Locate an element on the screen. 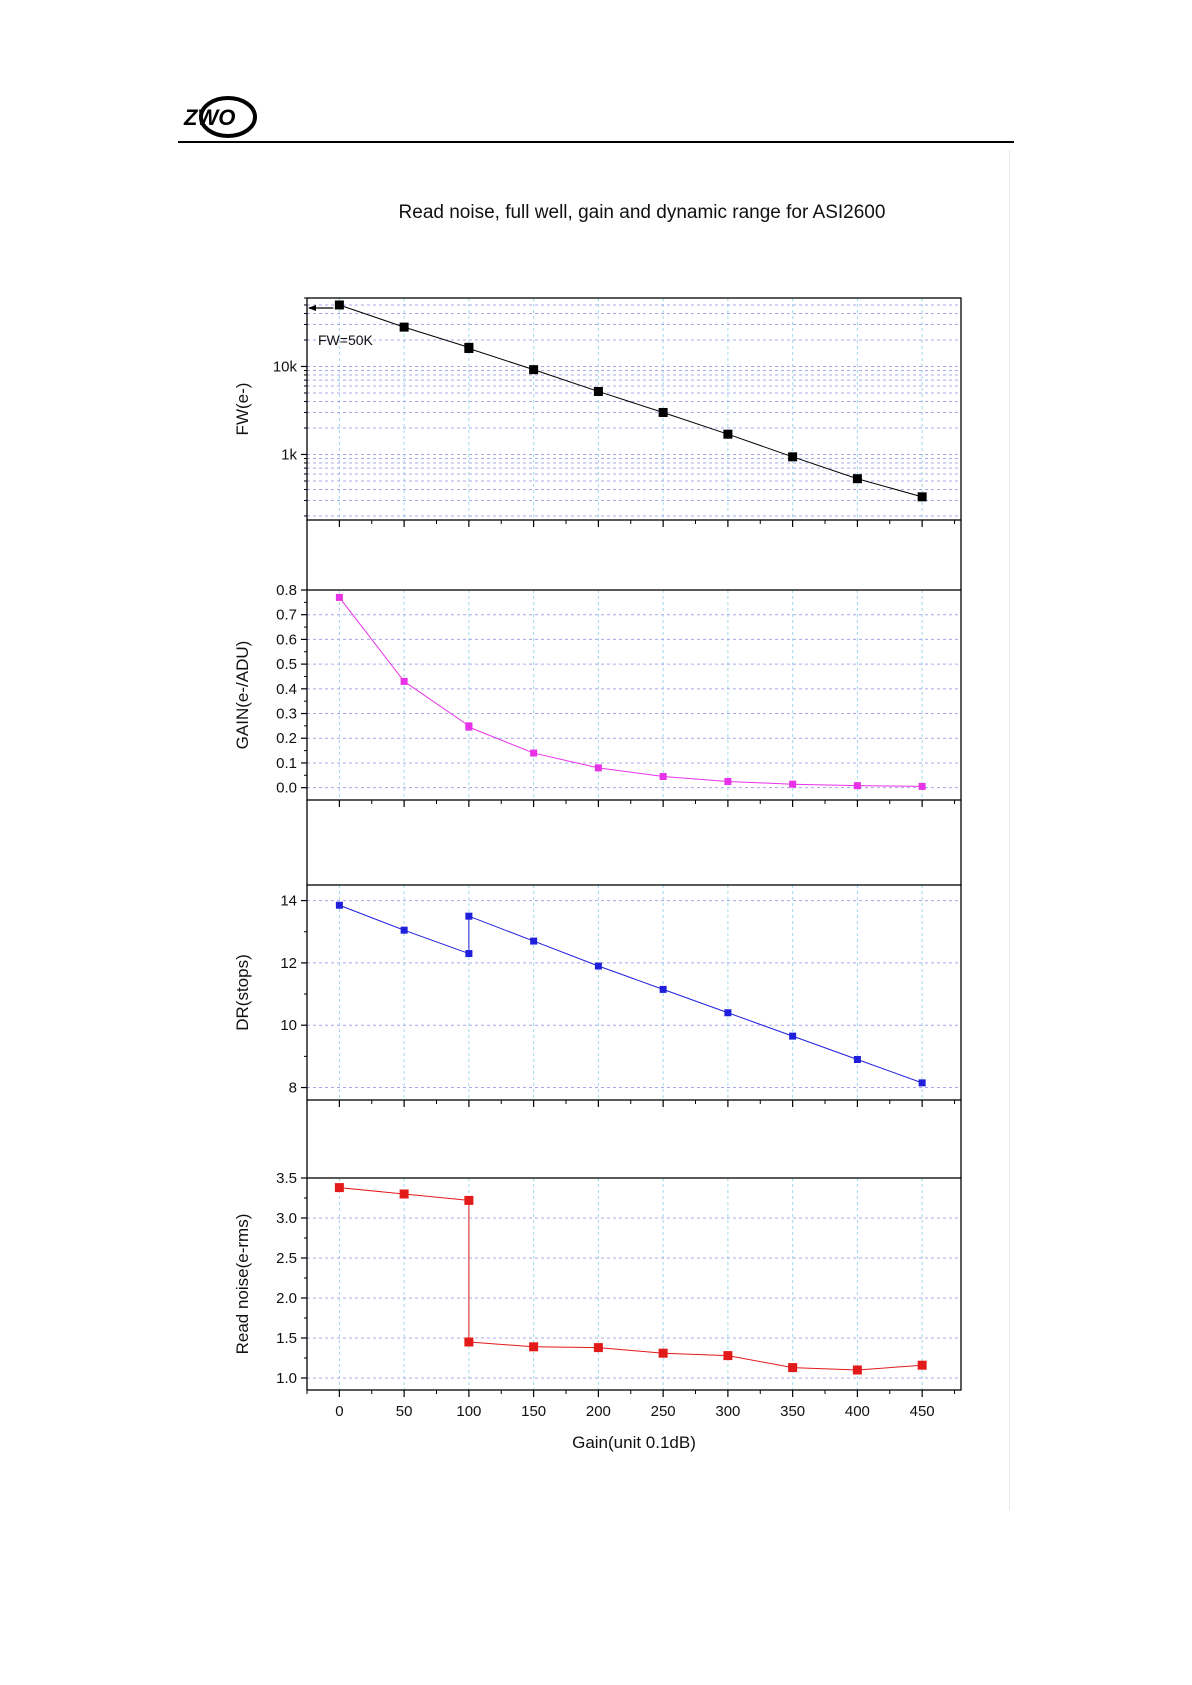  panel-fw: 1k 10k FW(e-) FW=50K is located at coordinates (597, 412).